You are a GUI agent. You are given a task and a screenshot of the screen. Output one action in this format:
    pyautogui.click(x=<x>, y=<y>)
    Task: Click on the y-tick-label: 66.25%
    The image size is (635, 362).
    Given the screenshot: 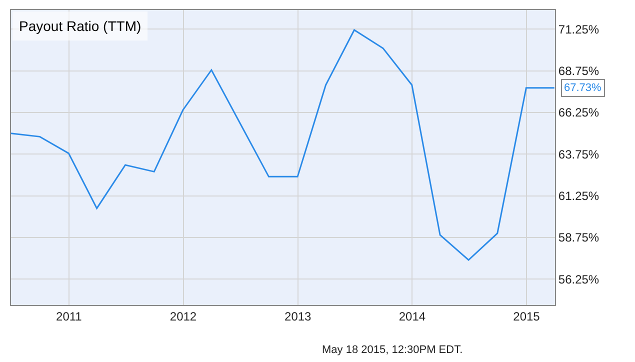 What is the action you would take?
    pyautogui.click(x=579, y=113)
    